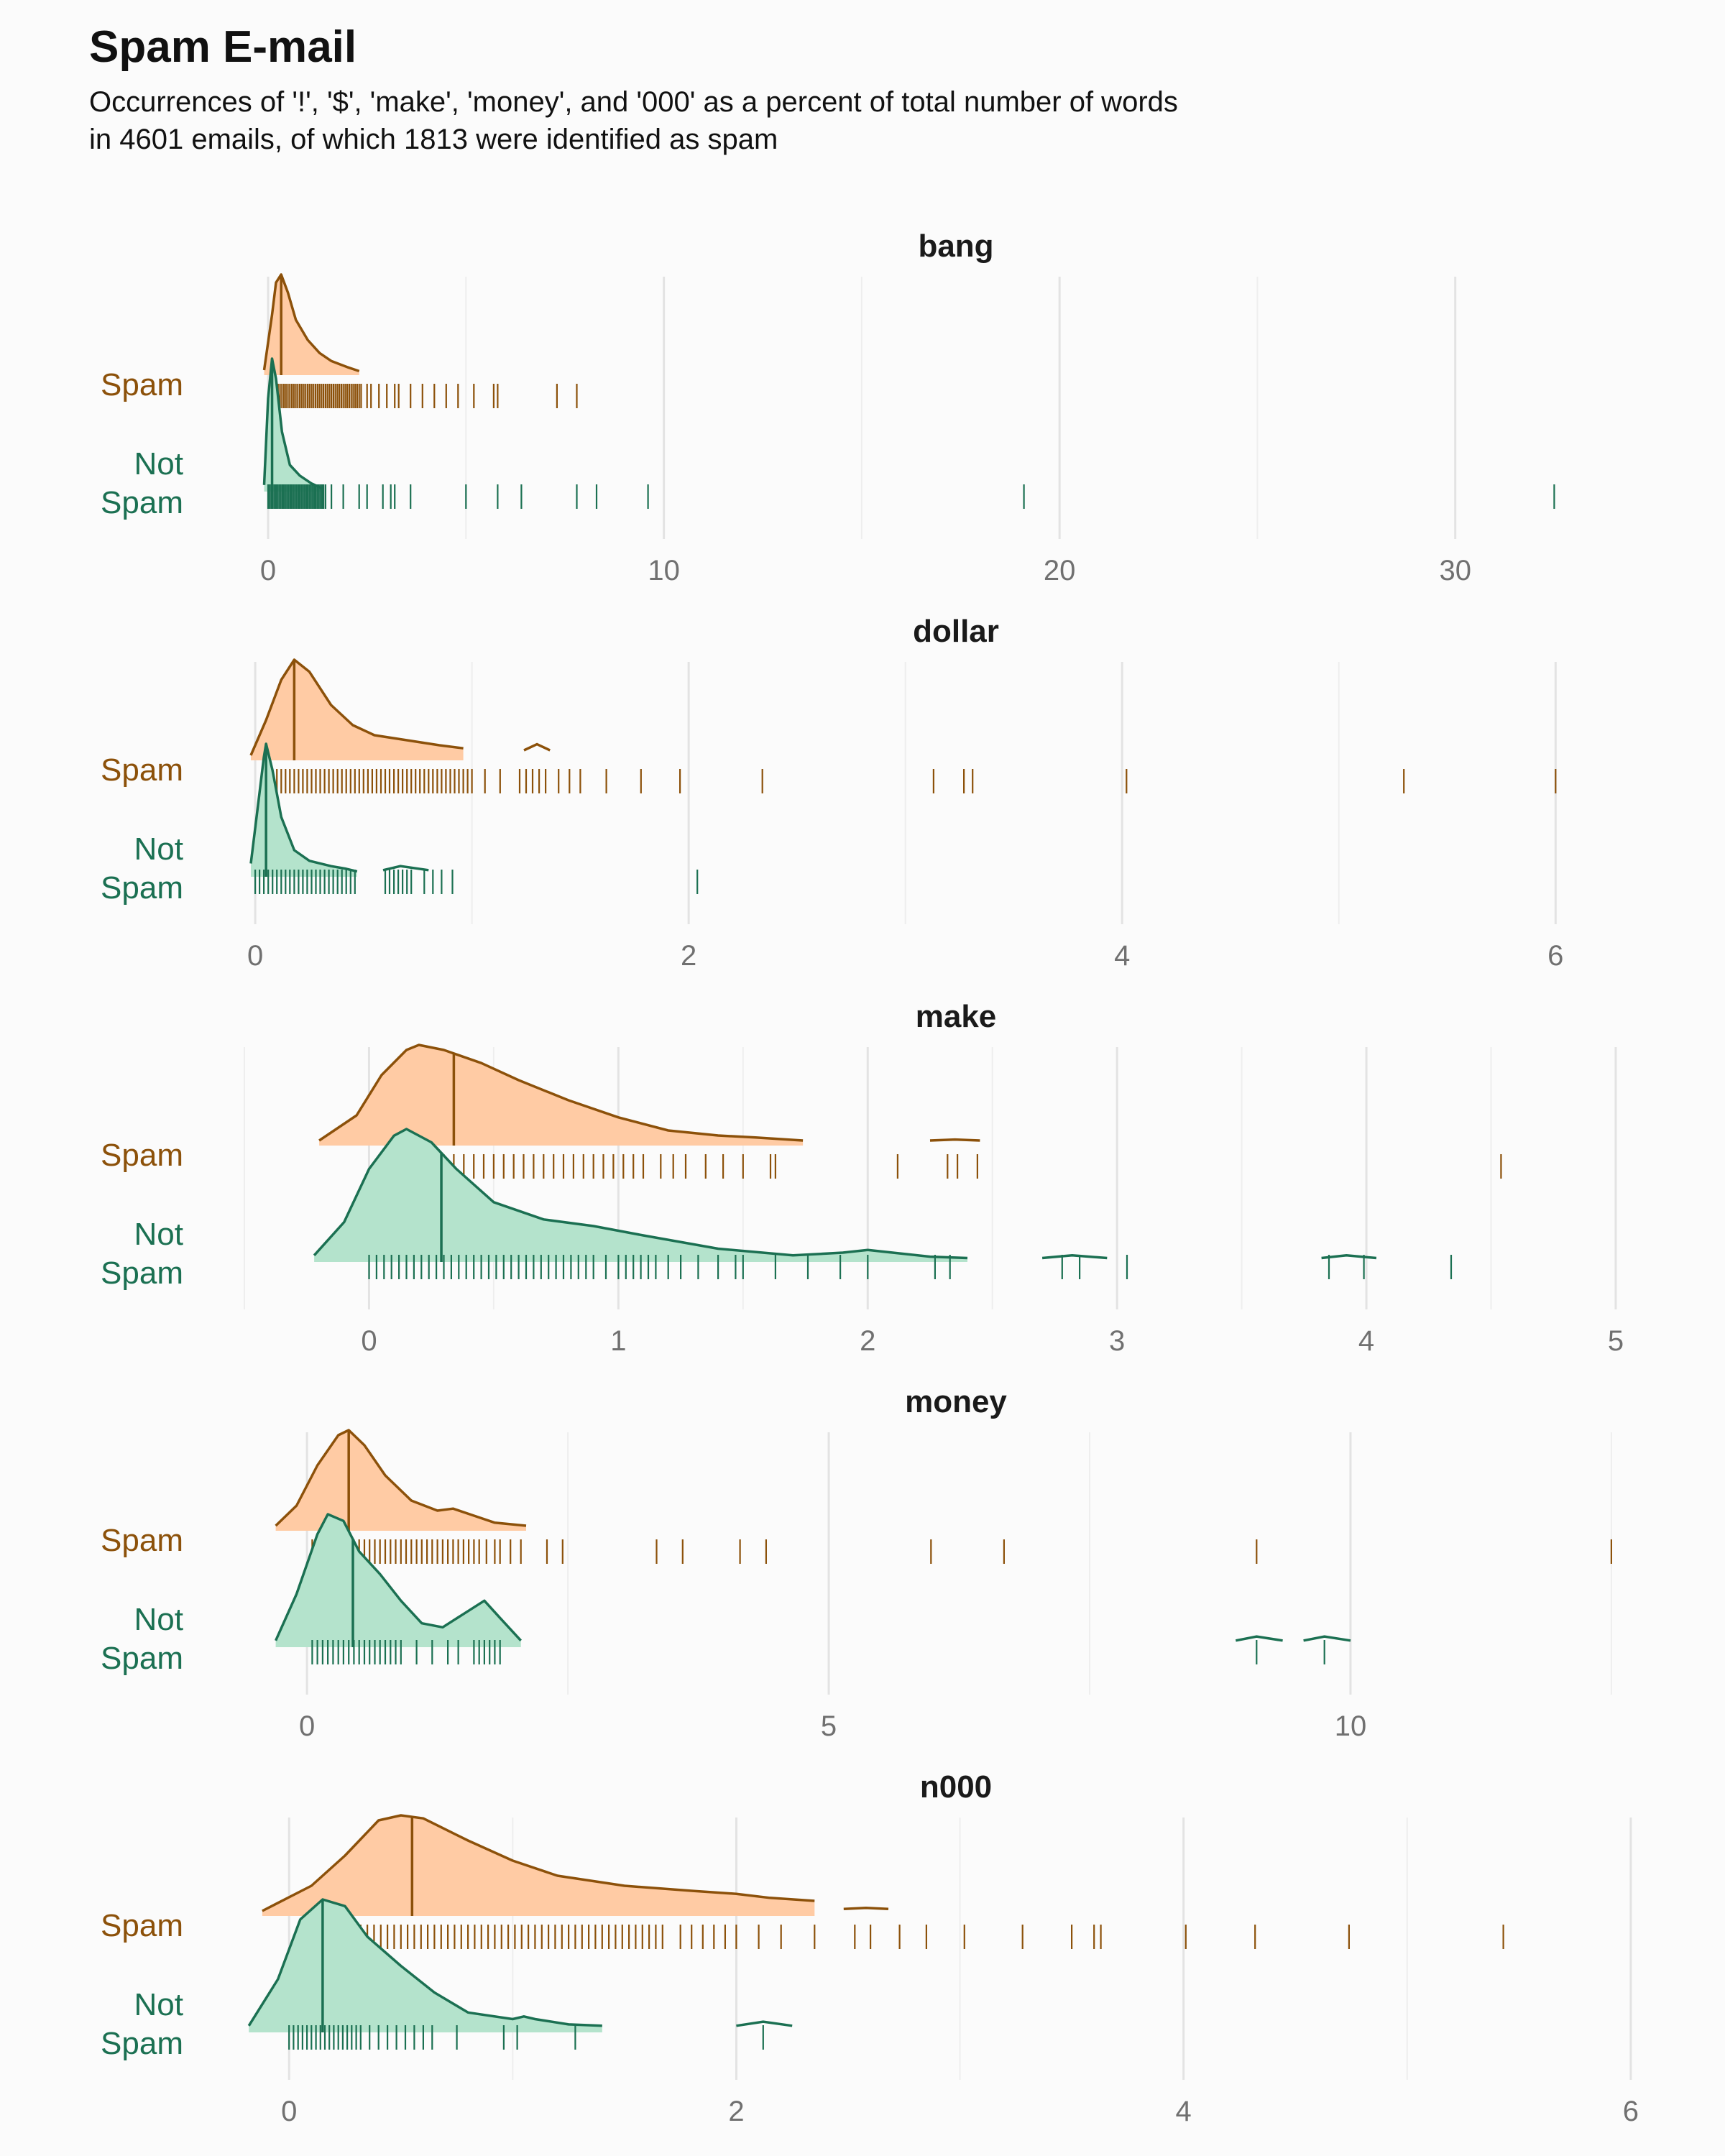 This screenshot has height=2156, width=1725. I want to click on rug-spam-bang, so click(423, 396).